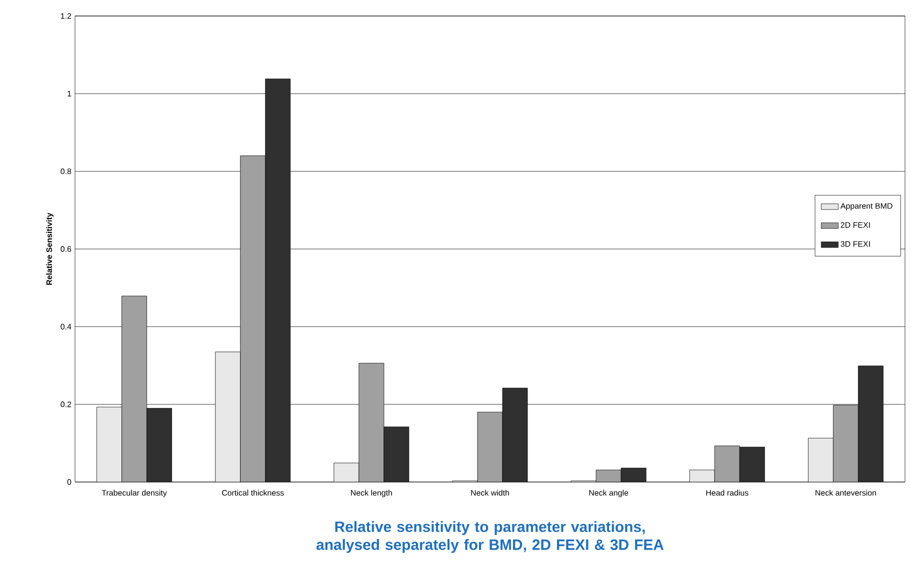 The image size is (911, 567). I want to click on text: Relative sensitivity to parameter variations, analysed separately for BMD, 2D FEXI & 3D FEA, so click(490, 537).